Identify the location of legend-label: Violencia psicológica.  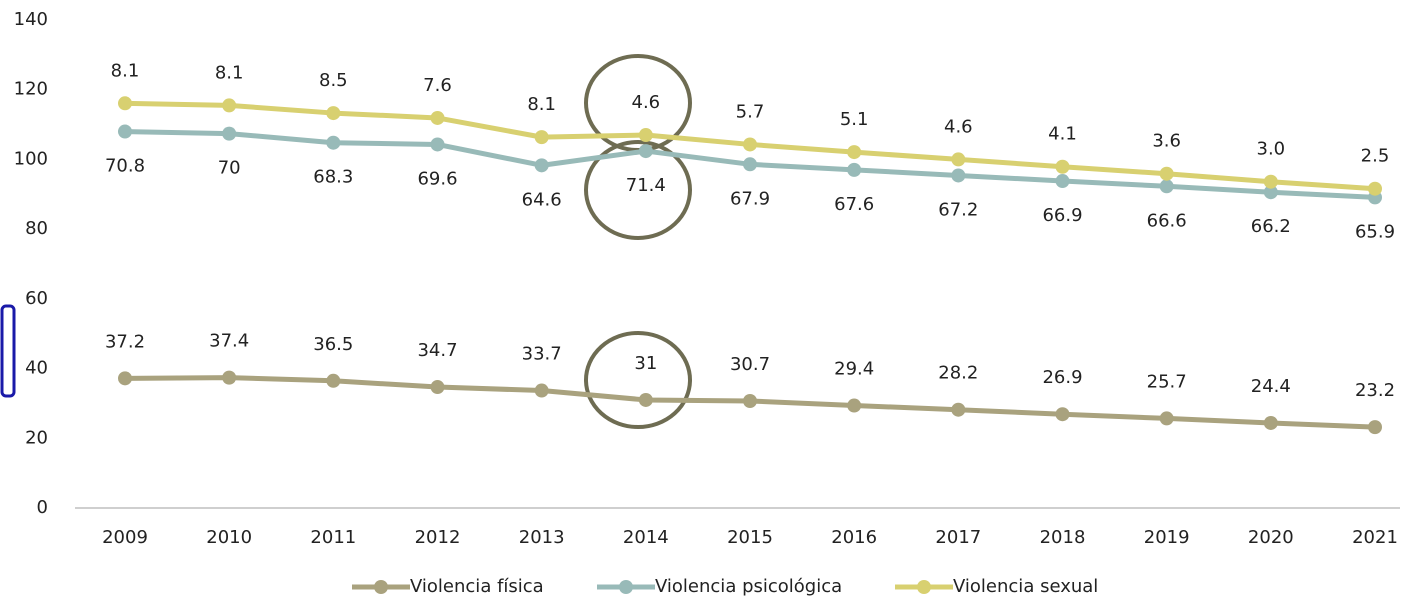
(748, 586).